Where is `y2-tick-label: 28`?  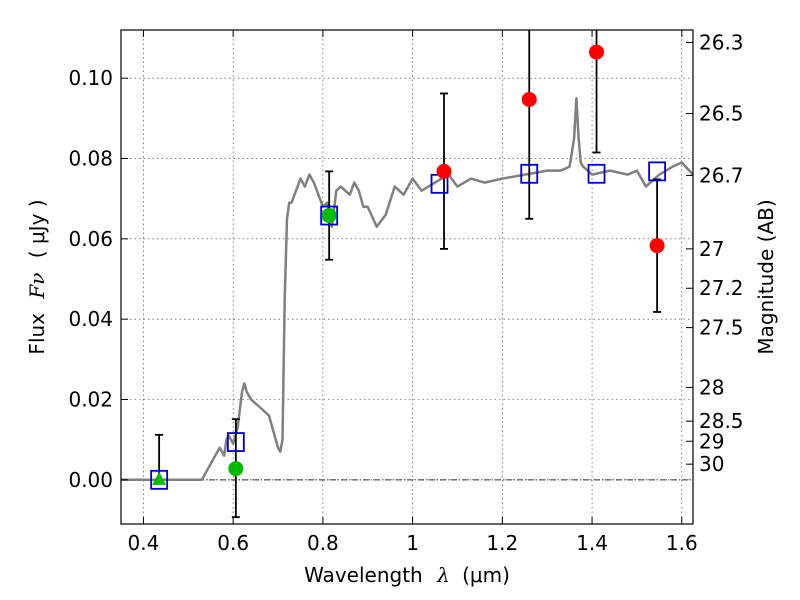 y2-tick-label: 28 is located at coordinates (711, 387).